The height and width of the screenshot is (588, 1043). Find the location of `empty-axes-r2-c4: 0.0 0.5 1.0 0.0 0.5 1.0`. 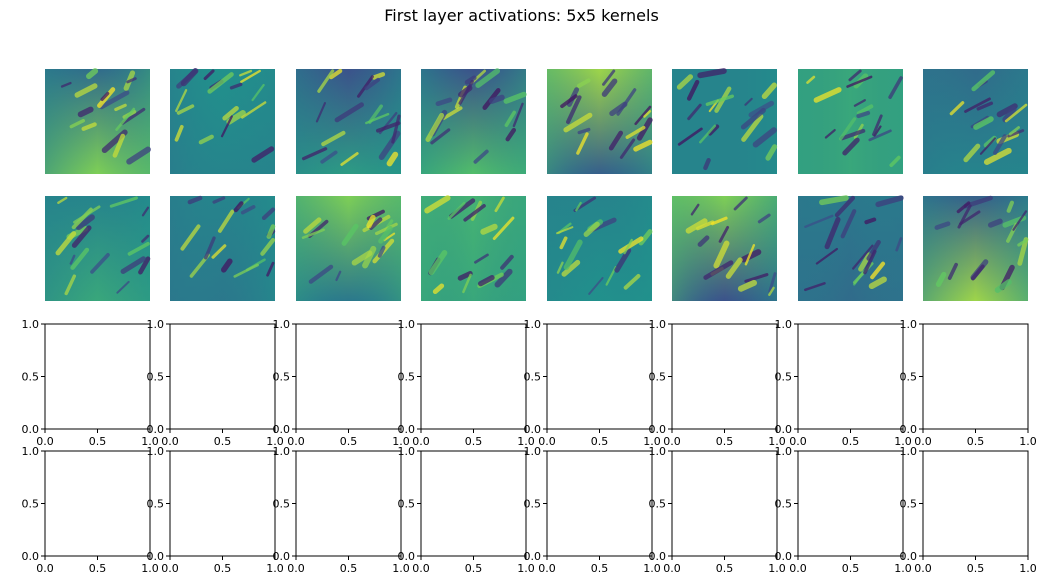

empty-axes-r2-c4: 0.0 0.5 1.0 0.0 0.5 1.0 is located at coordinates (592, 383).